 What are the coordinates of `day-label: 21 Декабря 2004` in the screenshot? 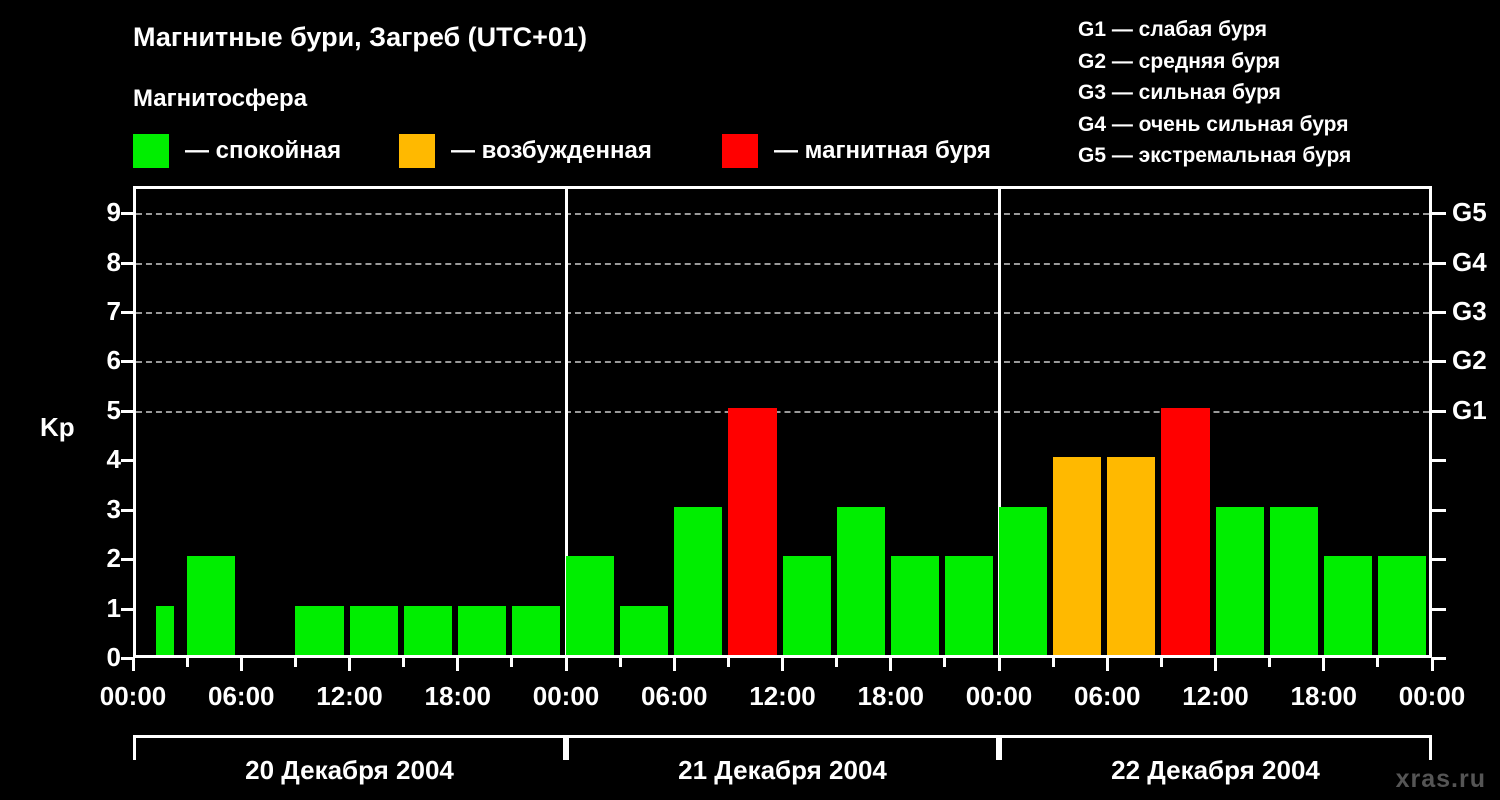 It's located at (782, 770).